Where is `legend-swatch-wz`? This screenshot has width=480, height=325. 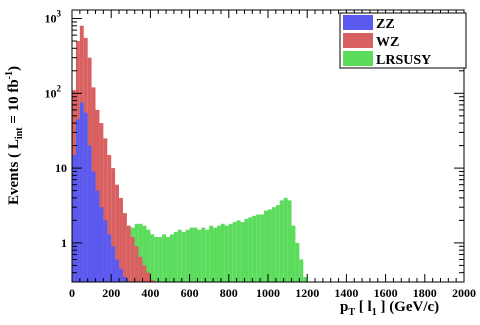
legend-swatch-wz is located at coordinates (358, 40).